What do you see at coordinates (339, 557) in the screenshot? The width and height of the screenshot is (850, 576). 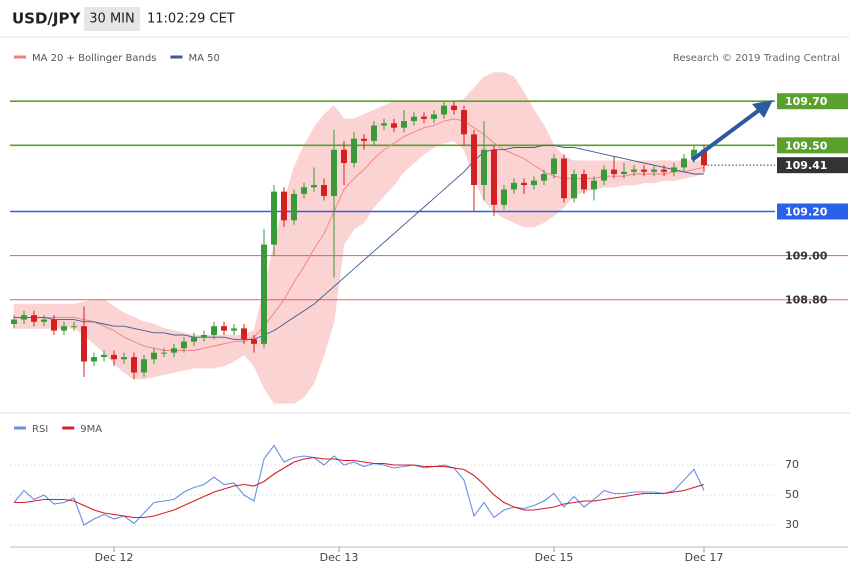 I see `x-tick-label: Dec 13` at bounding box center [339, 557].